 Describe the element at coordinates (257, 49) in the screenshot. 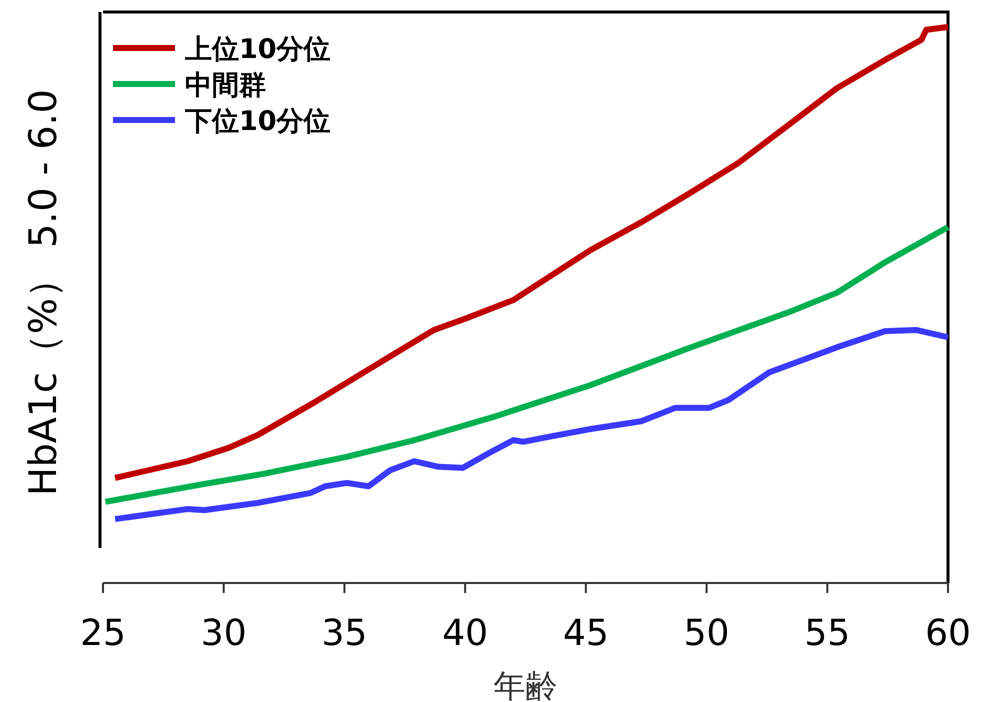

I see `legend-label: 上位10分位` at that location.